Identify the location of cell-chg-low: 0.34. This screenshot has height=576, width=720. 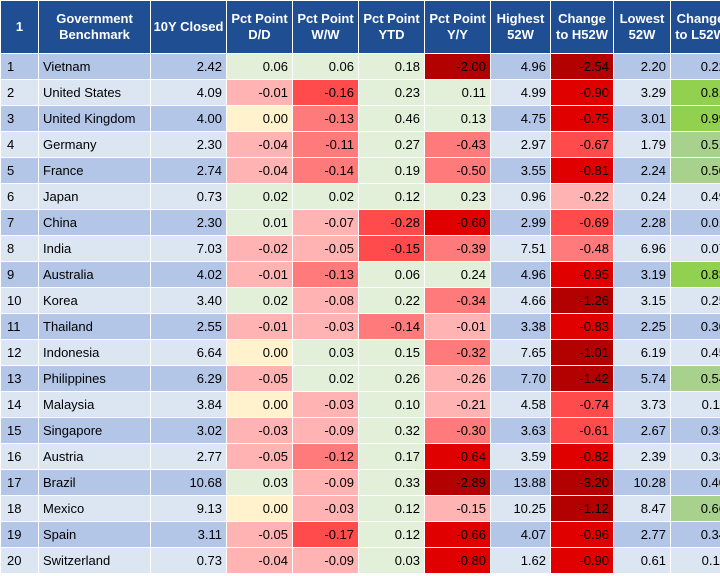
(695, 534).